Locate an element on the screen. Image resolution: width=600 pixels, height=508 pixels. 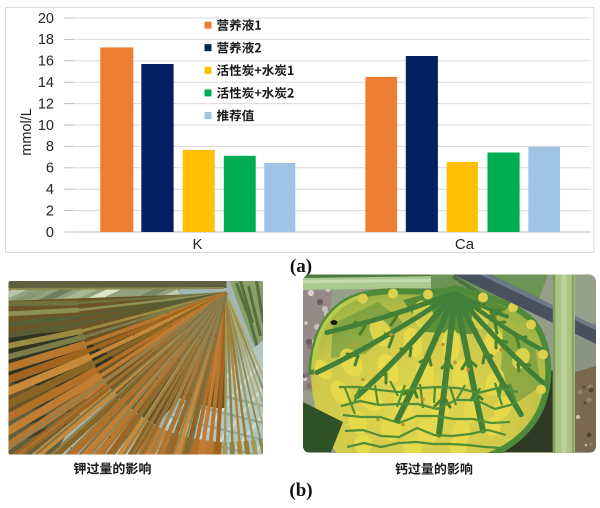
svg-text: 2 is located at coordinates (50, 211).